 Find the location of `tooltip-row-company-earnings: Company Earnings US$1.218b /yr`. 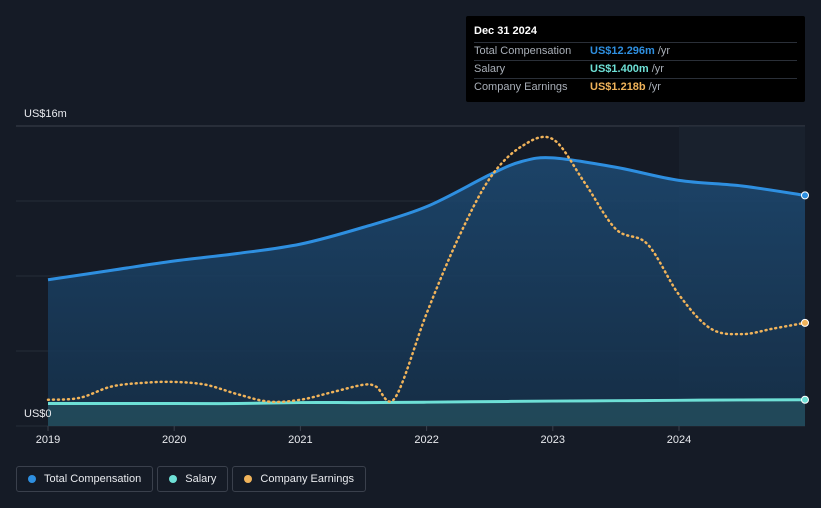

tooltip-row-company-earnings: Company Earnings US$1.218b /yr is located at coordinates (635, 87).